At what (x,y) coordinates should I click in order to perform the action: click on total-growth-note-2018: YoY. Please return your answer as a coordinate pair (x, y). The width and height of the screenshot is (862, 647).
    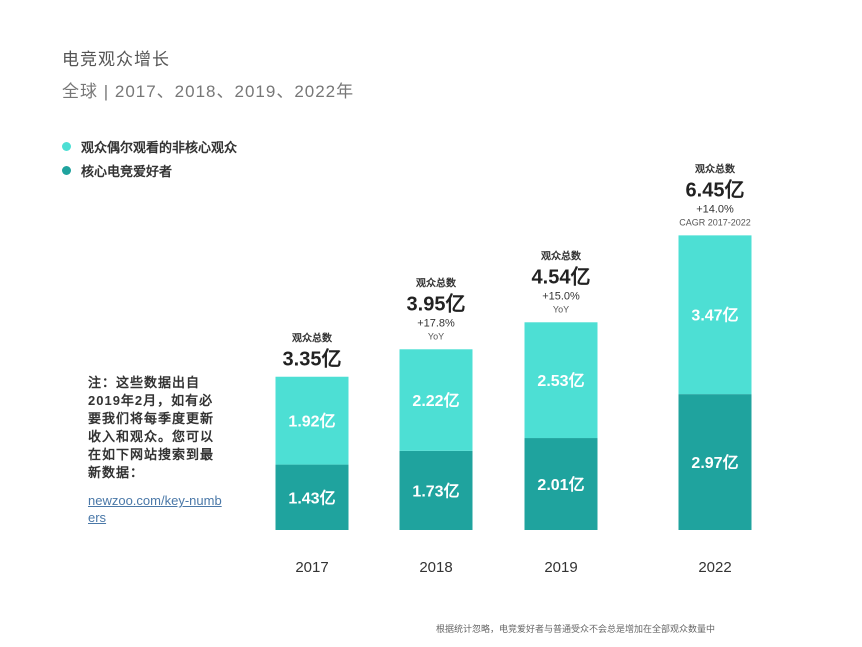
    Looking at the image, I should click on (436, 336).